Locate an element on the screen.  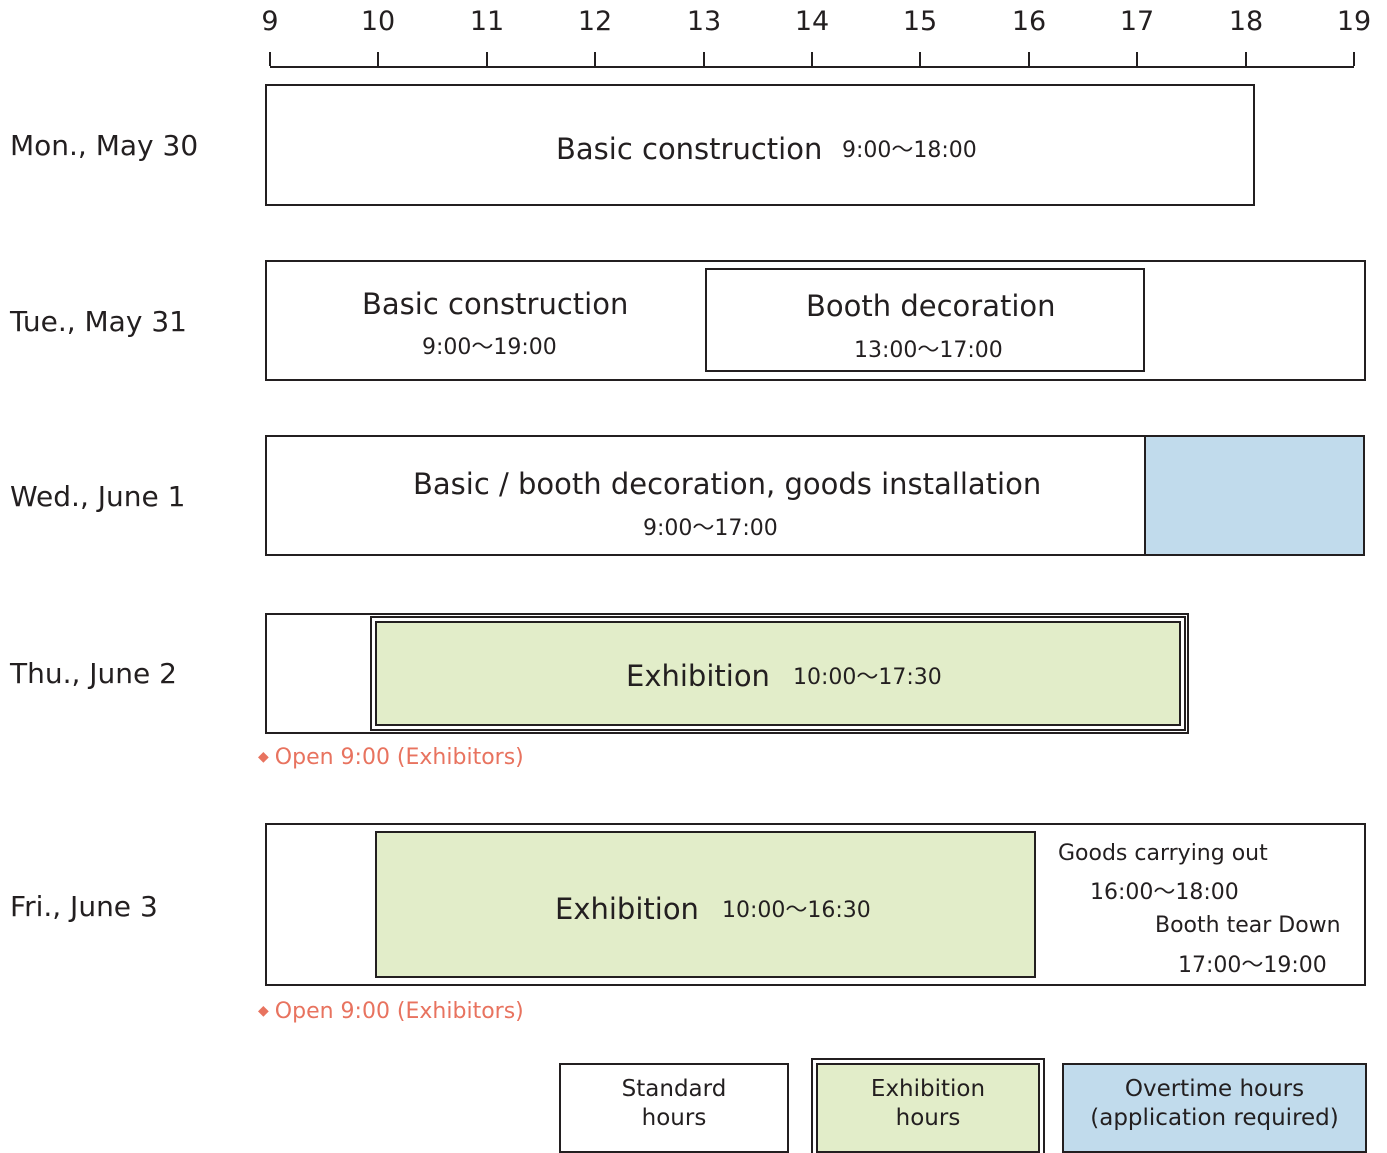
tue-booth-box: Booth decoration 13:00～17:00 is located at coordinates (925, 320).